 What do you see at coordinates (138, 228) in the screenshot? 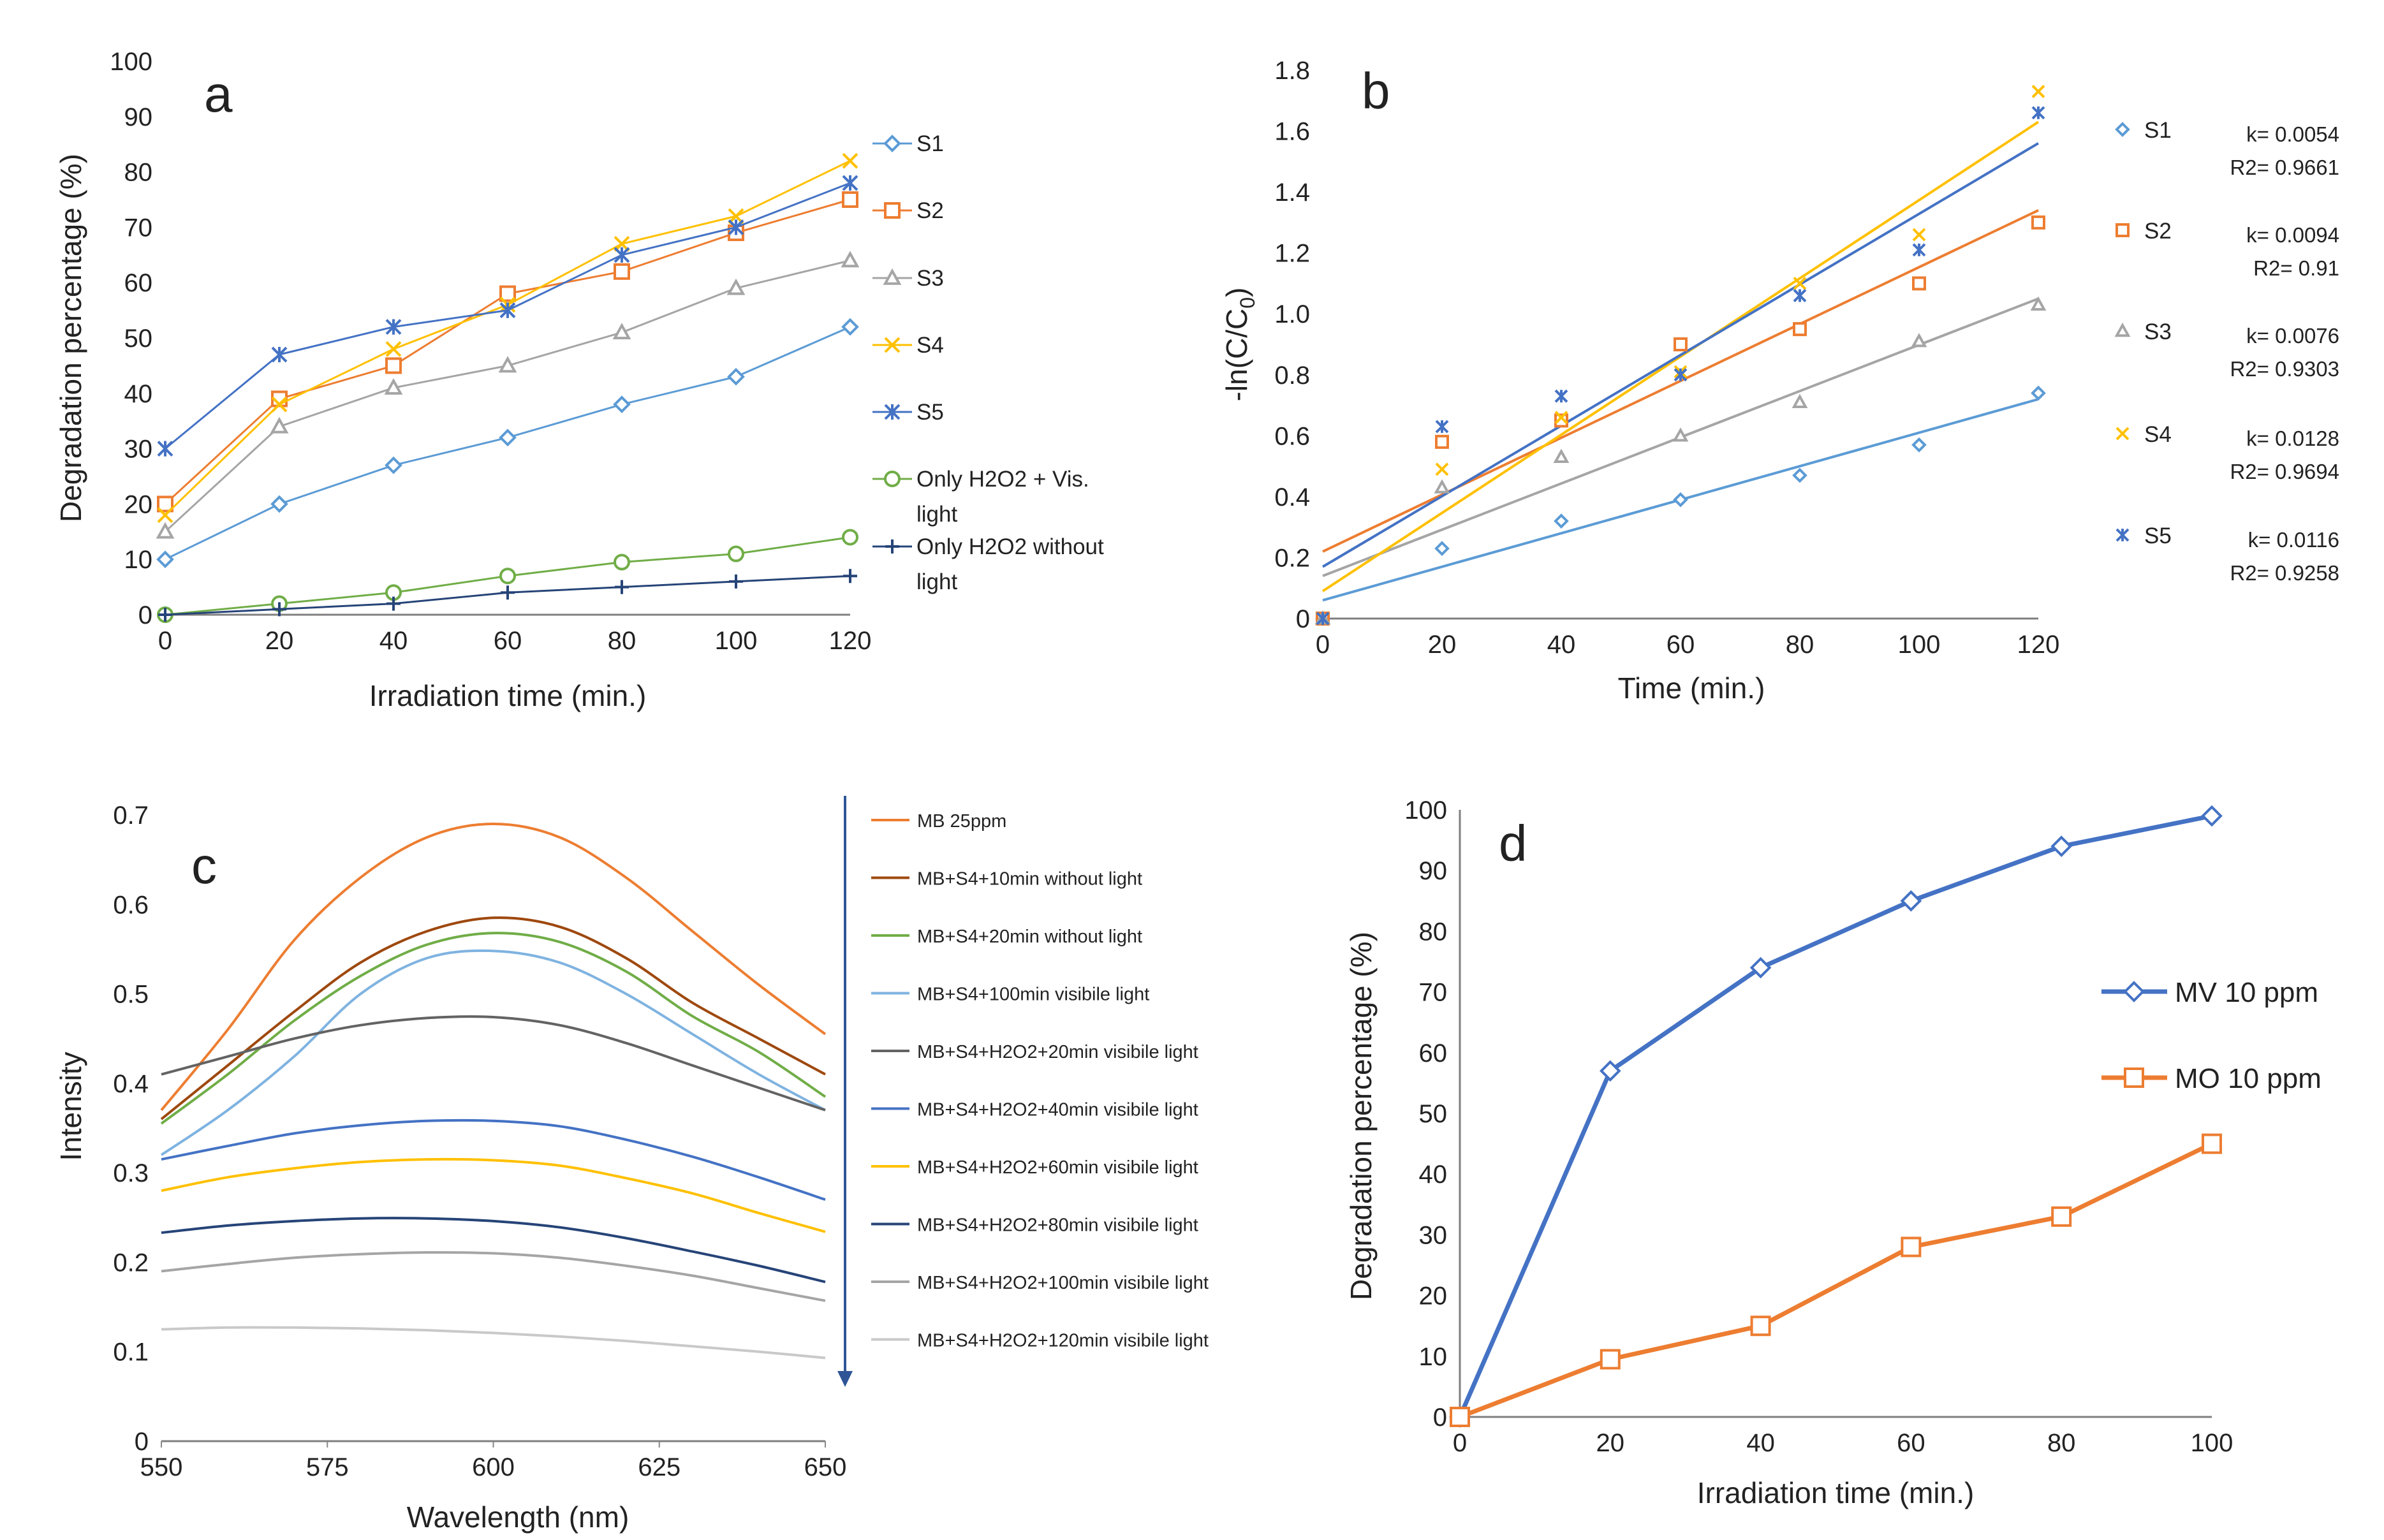
I see `panel-a-y-tick-label: 70` at bounding box center [138, 228].